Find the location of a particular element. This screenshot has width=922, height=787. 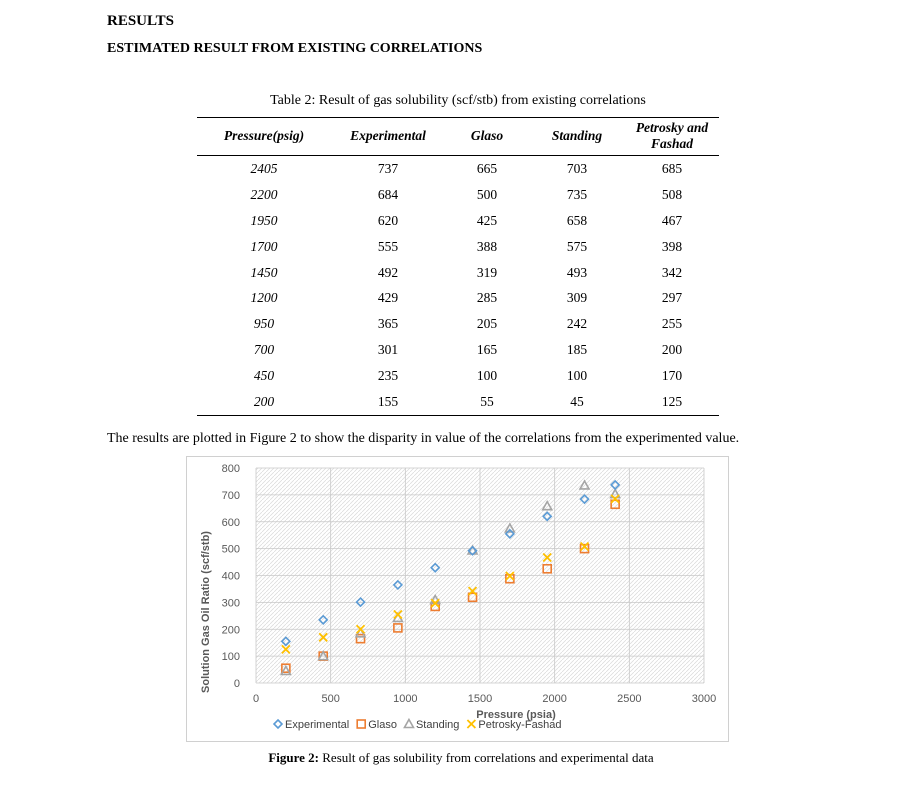

x-tick-labels: 0 500 1000 1500 2000 2500 3000 is located at coordinates (484, 699).